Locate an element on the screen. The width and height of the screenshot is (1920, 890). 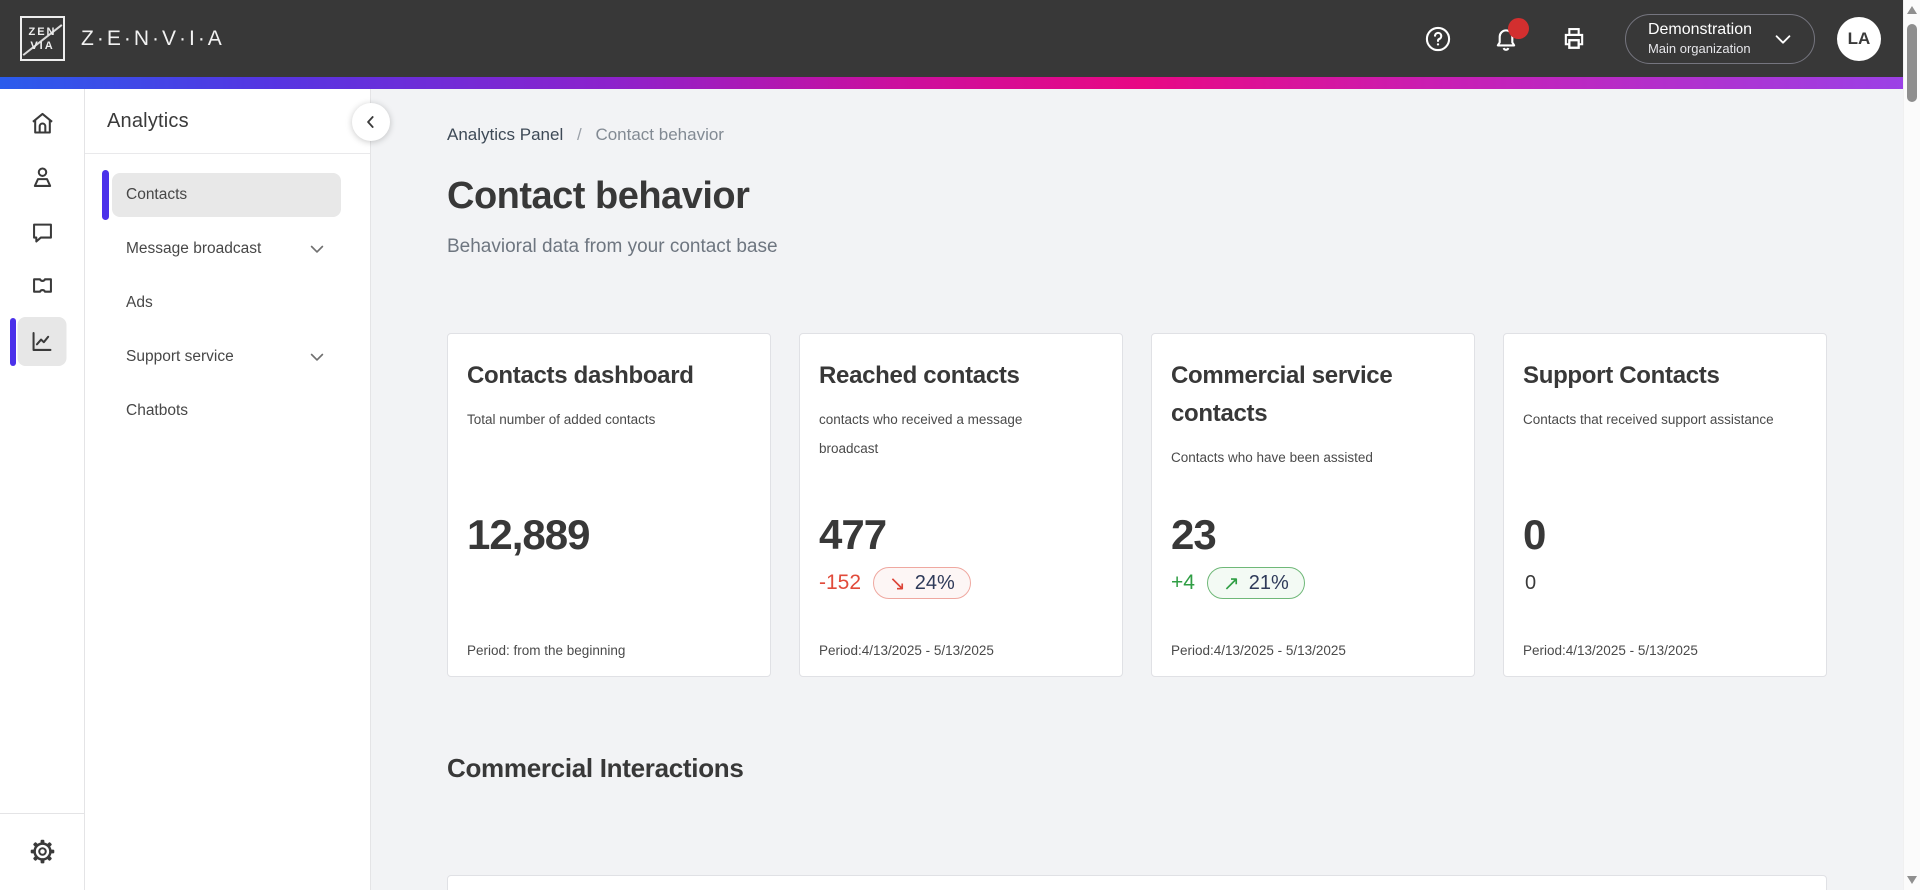
arrow-up-right-icon: ↗ is located at coordinates (1231, 583).